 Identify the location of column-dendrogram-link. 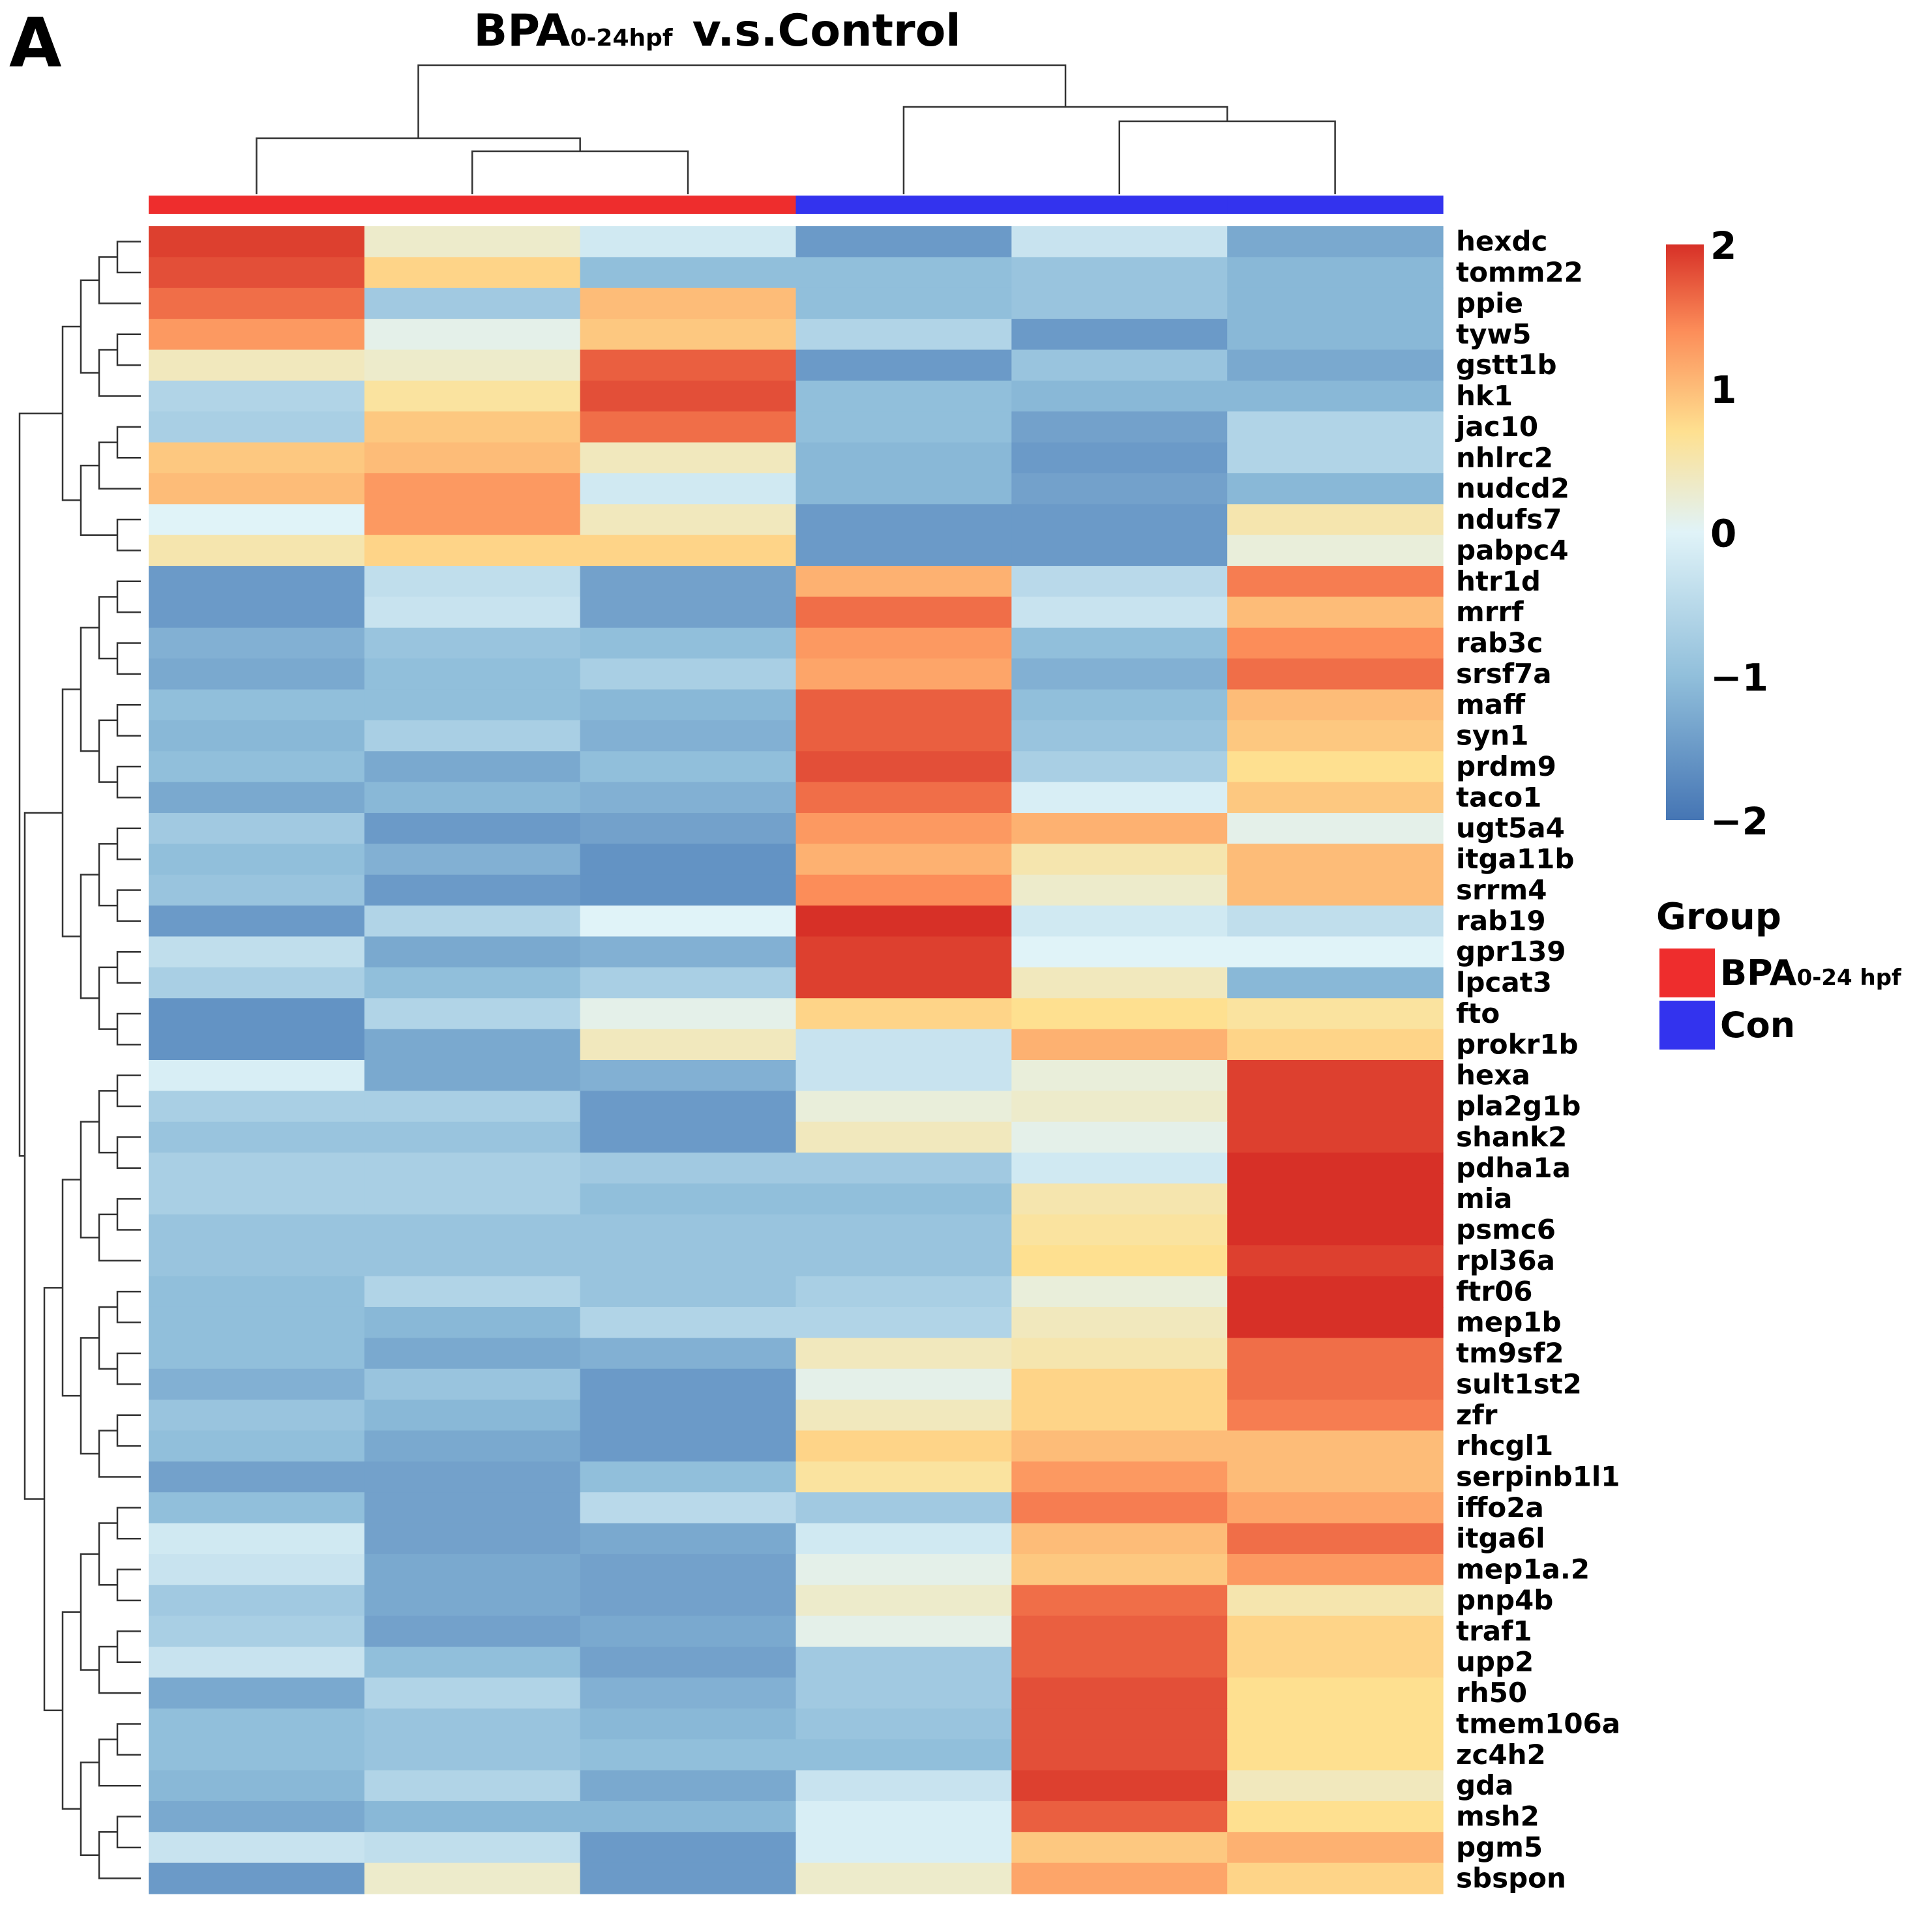
(580, 172).